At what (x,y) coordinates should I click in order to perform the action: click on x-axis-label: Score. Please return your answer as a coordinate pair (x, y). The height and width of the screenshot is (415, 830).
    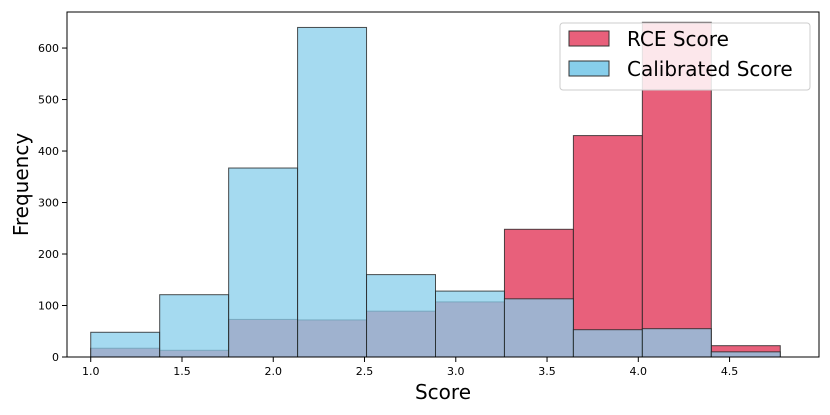
    Looking at the image, I should click on (443, 392).